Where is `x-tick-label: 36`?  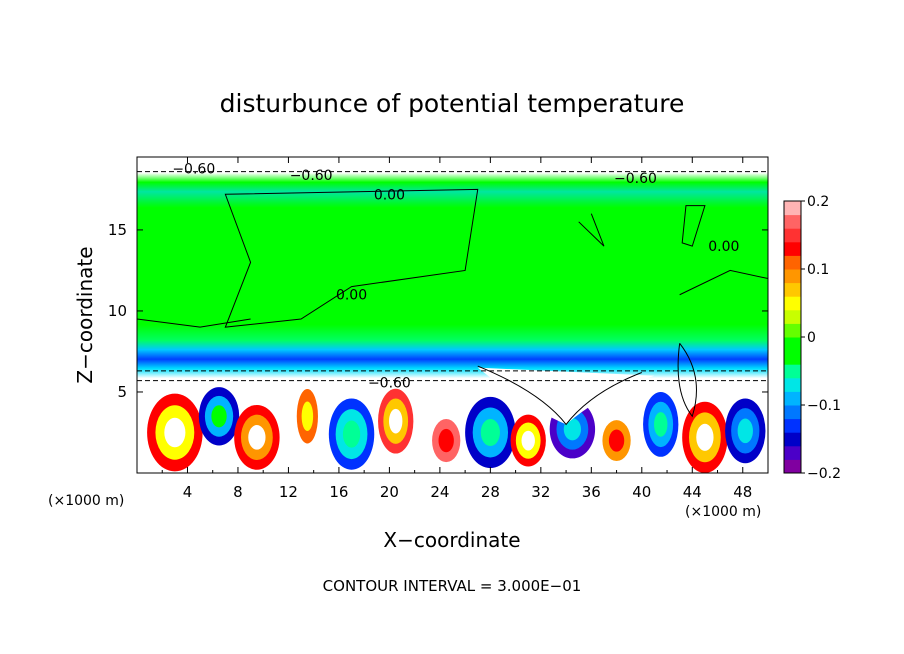
x-tick-label: 36 is located at coordinates (591, 492).